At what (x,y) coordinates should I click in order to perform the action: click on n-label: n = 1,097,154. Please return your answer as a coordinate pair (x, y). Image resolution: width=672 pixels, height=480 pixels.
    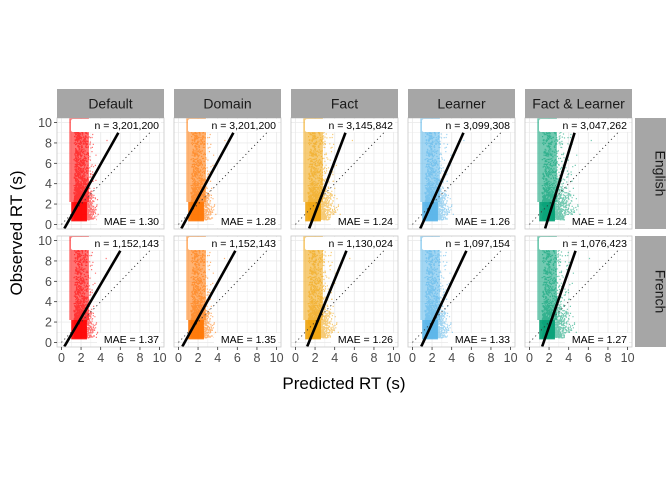
    Looking at the image, I should click on (477, 244).